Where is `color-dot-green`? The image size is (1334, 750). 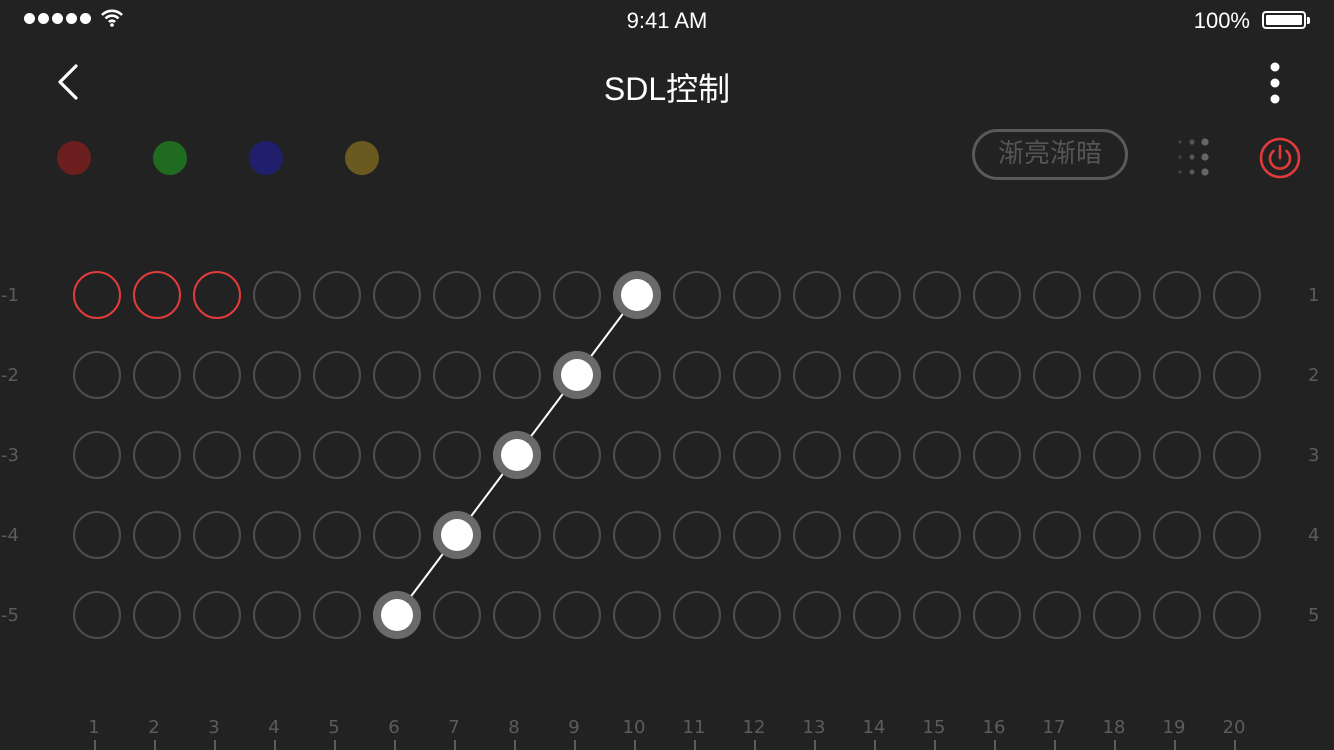 color-dot-green is located at coordinates (170, 158).